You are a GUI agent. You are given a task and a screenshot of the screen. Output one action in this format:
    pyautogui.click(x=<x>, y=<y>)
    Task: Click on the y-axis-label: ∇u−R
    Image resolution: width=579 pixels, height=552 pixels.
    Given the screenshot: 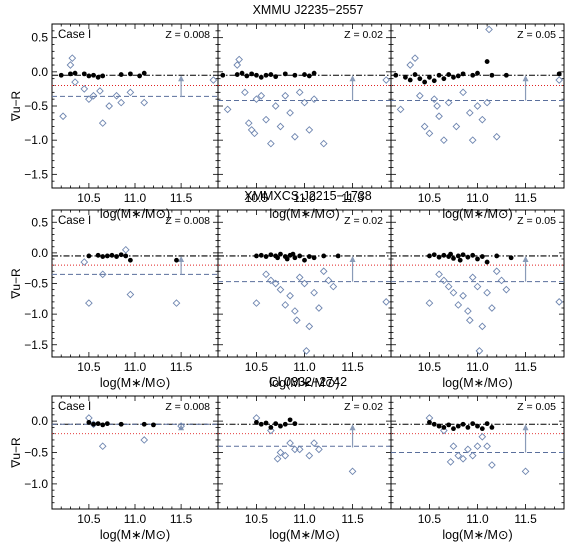 What is the action you would take?
    pyautogui.click(x=16, y=106)
    